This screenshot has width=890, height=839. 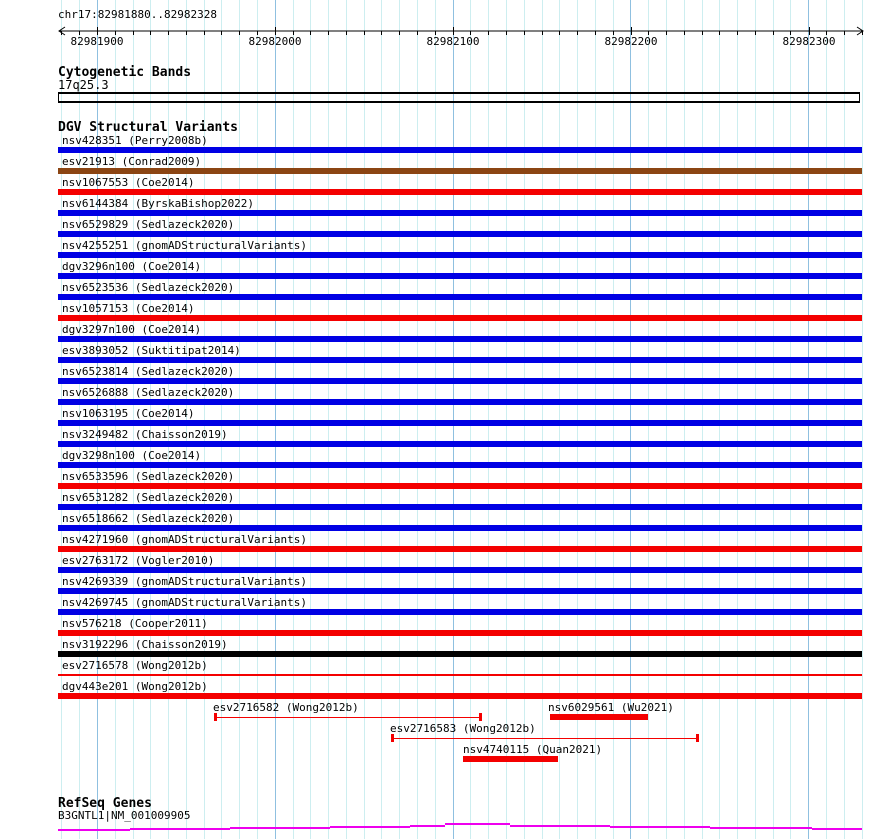 I want to click on variant-label: nsv6144384 (ByrskaBishop2022), so click(x=158, y=203).